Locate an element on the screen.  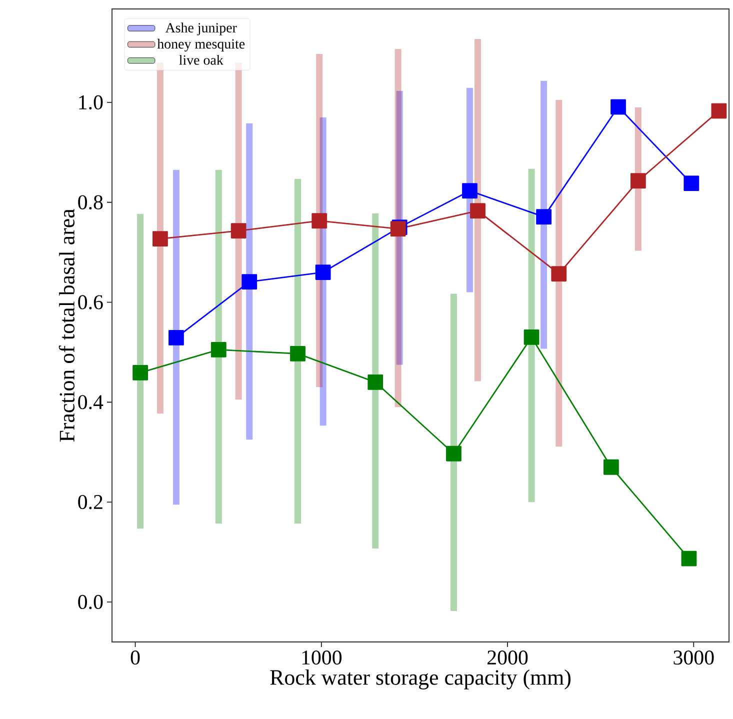
x-tick-label: 2000 is located at coordinates (508, 657).